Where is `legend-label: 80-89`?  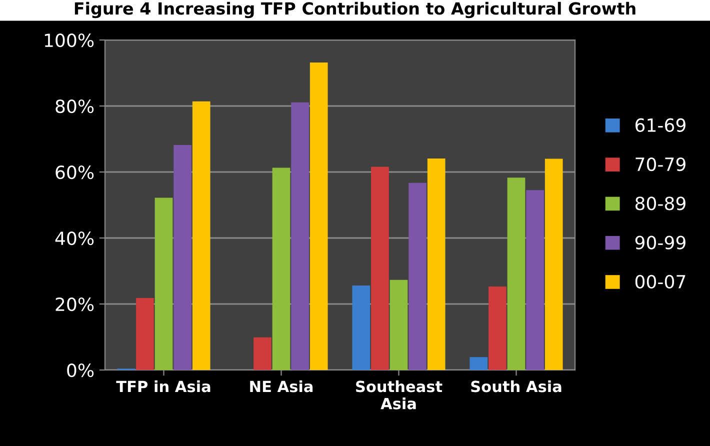
legend-label: 80-89 is located at coordinates (660, 203).